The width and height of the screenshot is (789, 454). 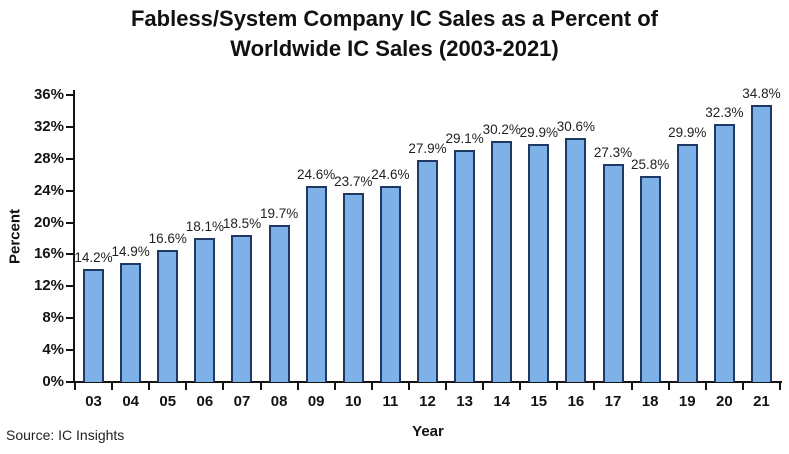 I want to click on bar-value-label-2018: 25.8%, so click(x=650, y=165).